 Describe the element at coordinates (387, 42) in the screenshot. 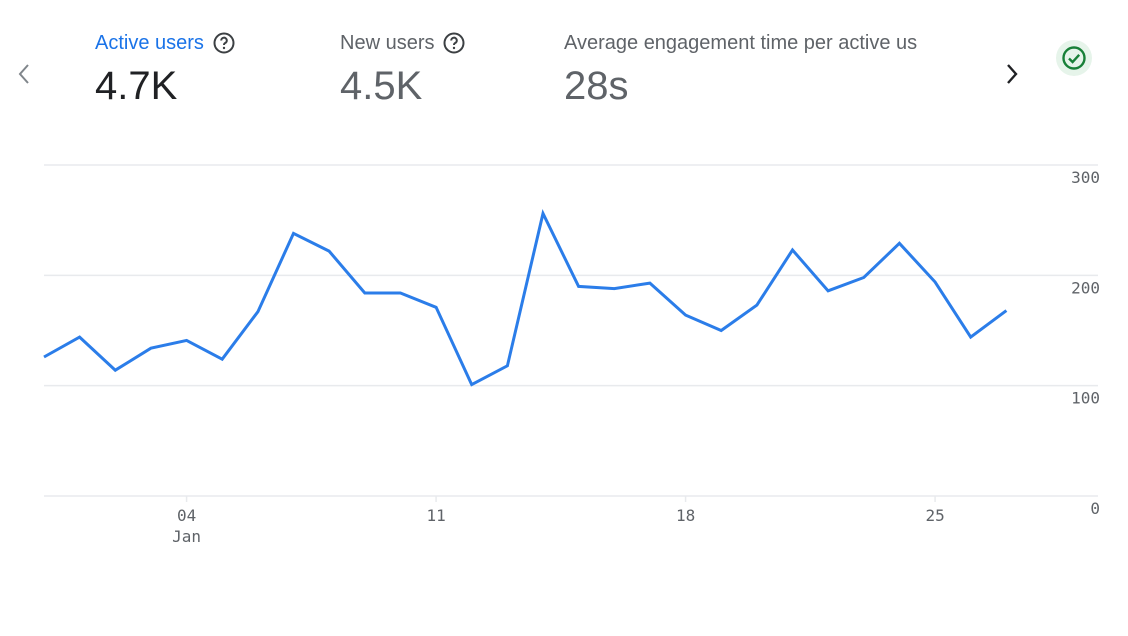

I see `metric-label: New users` at that location.